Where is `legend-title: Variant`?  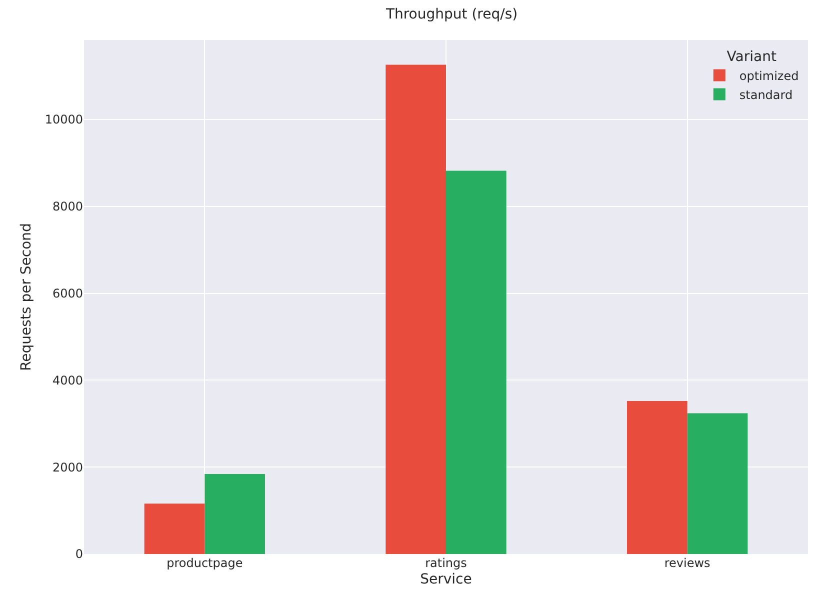 legend-title: Variant is located at coordinates (751, 56).